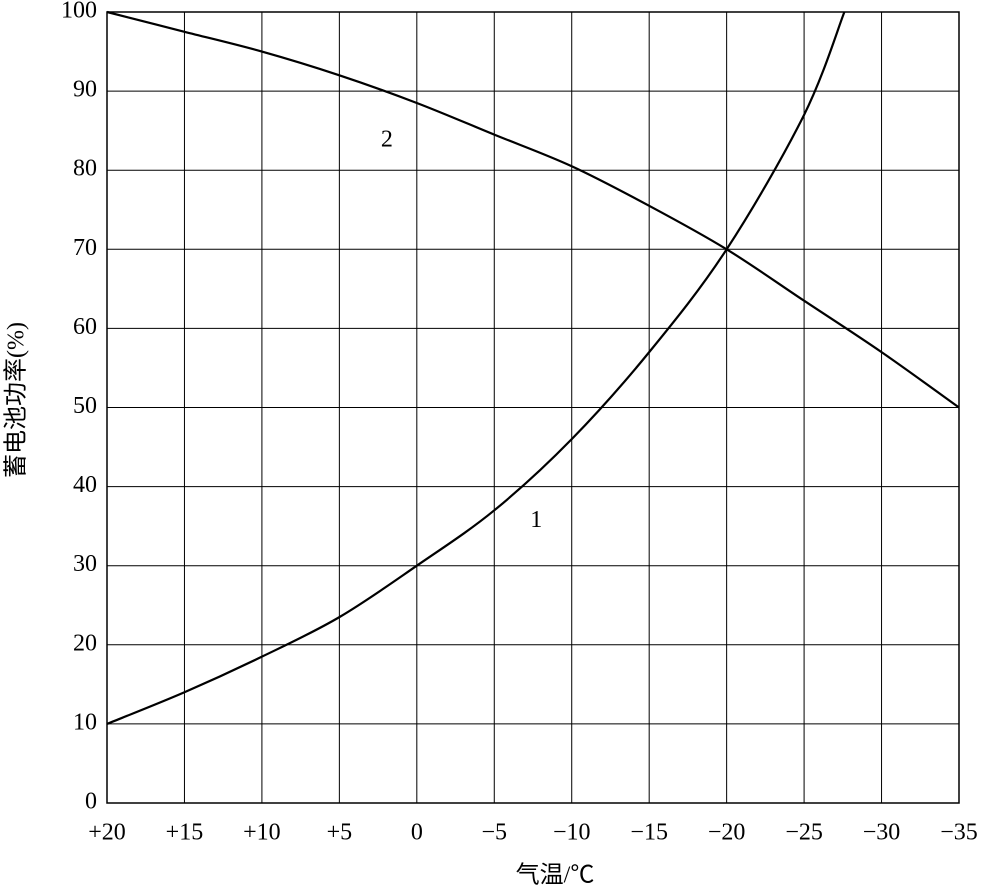  Describe the element at coordinates (417, 833) in the screenshot. I see `x-tick-label: 0` at that location.